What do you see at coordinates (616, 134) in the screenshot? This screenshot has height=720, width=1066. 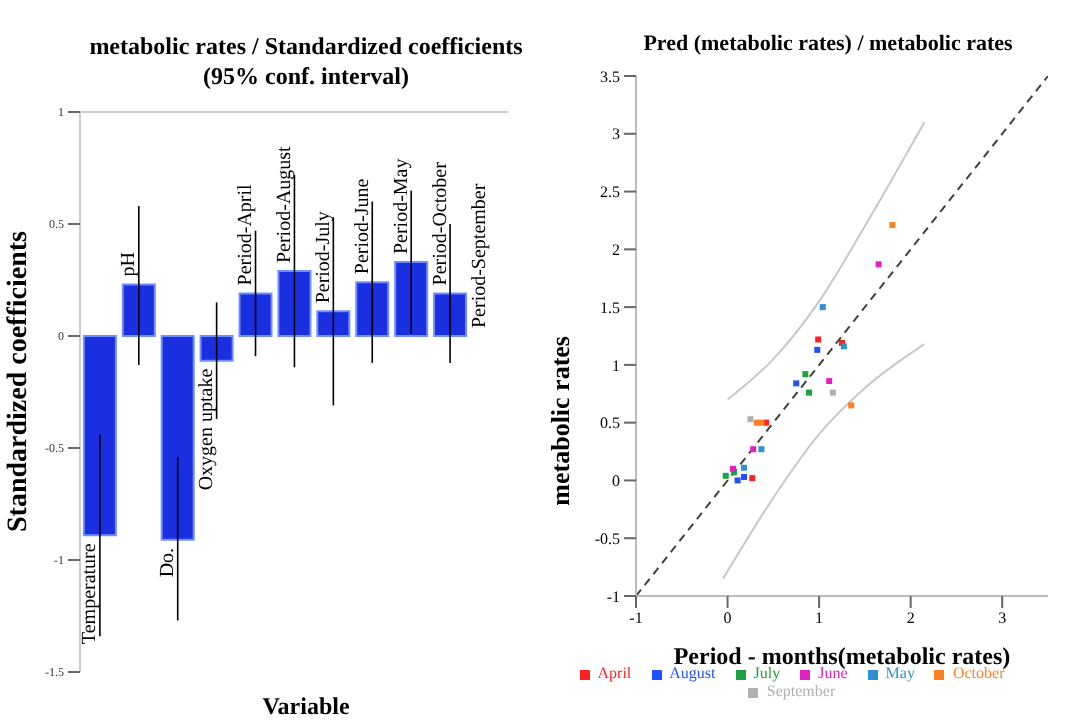 I see `y-tick-label: 3` at bounding box center [616, 134].